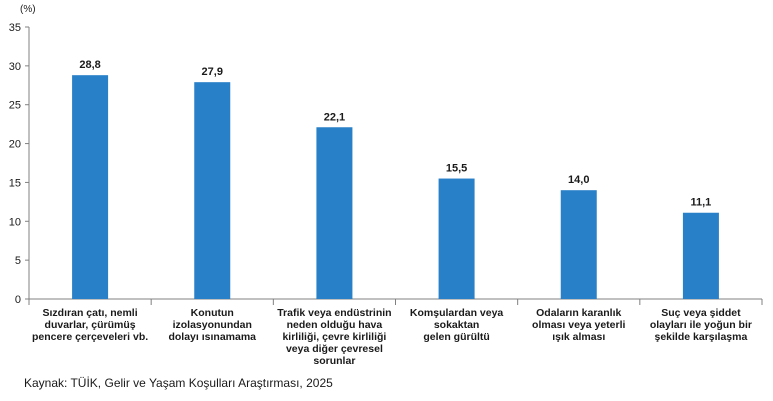  I want to click on y-tick-label: 15, so click(15, 183).